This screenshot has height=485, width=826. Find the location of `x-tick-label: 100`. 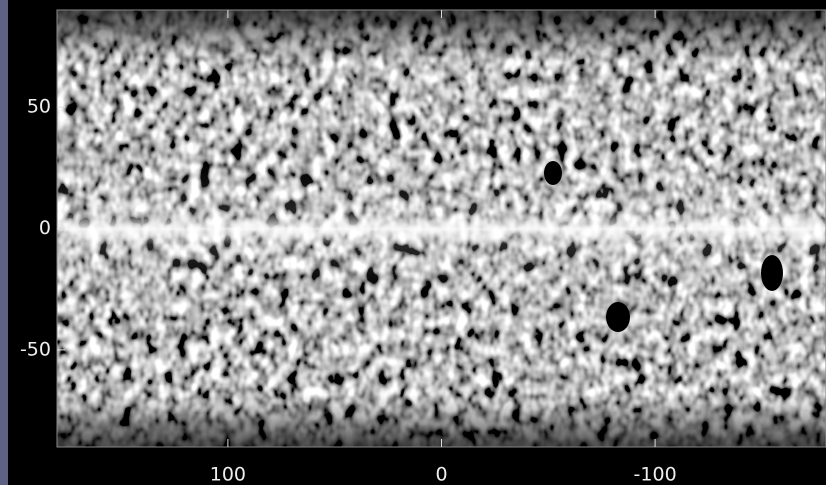

x-tick-label: 100 is located at coordinates (228, 474).